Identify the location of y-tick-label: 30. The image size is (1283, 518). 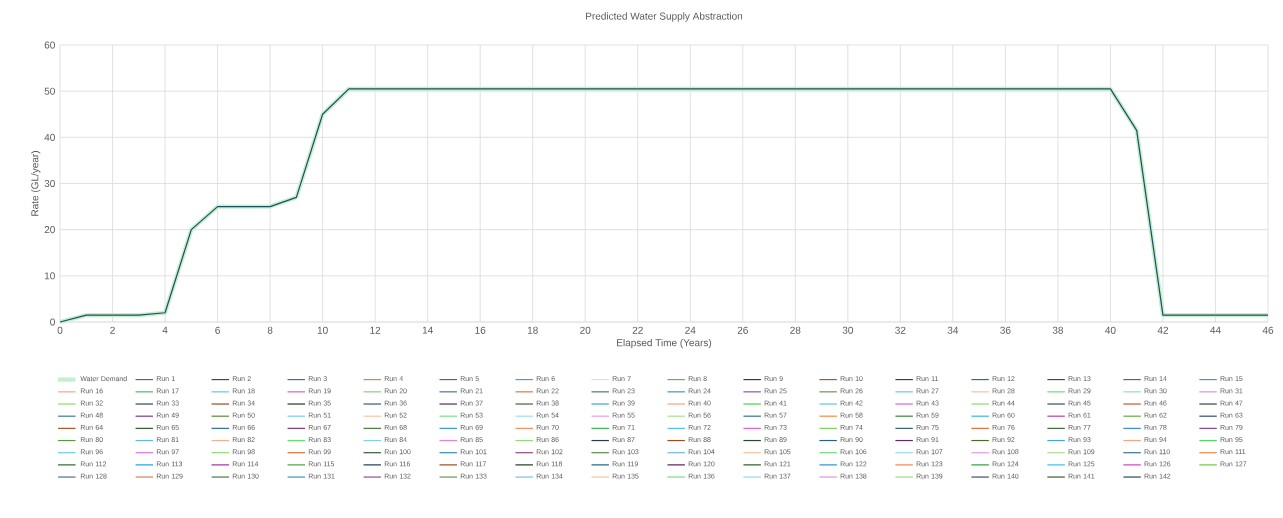
(49, 183).